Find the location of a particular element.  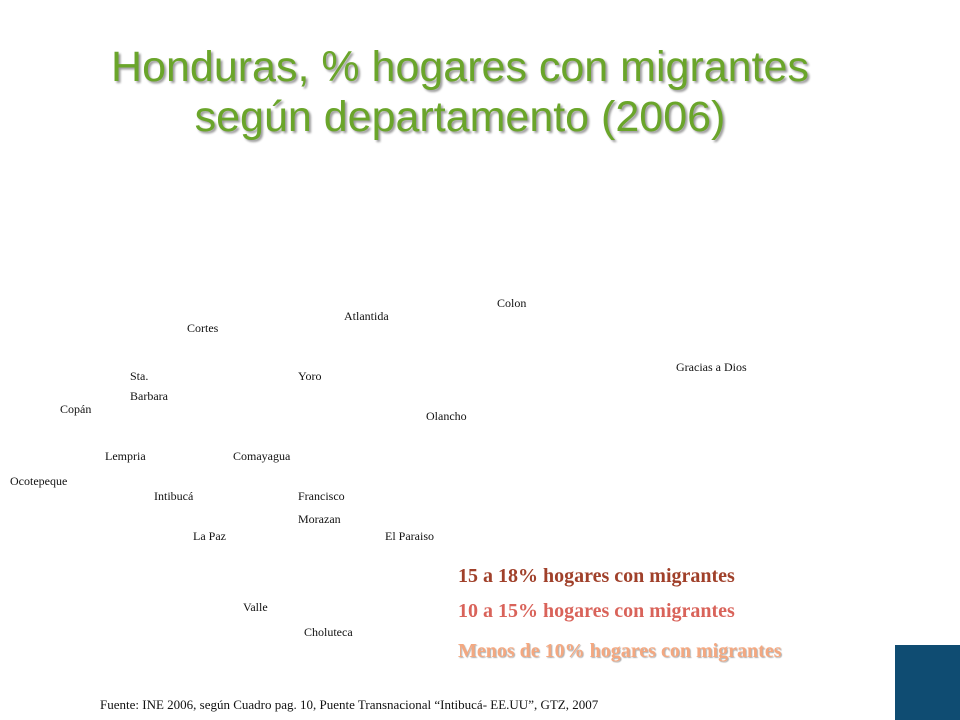

dept-label-valle: Valle is located at coordinates (255, 607).